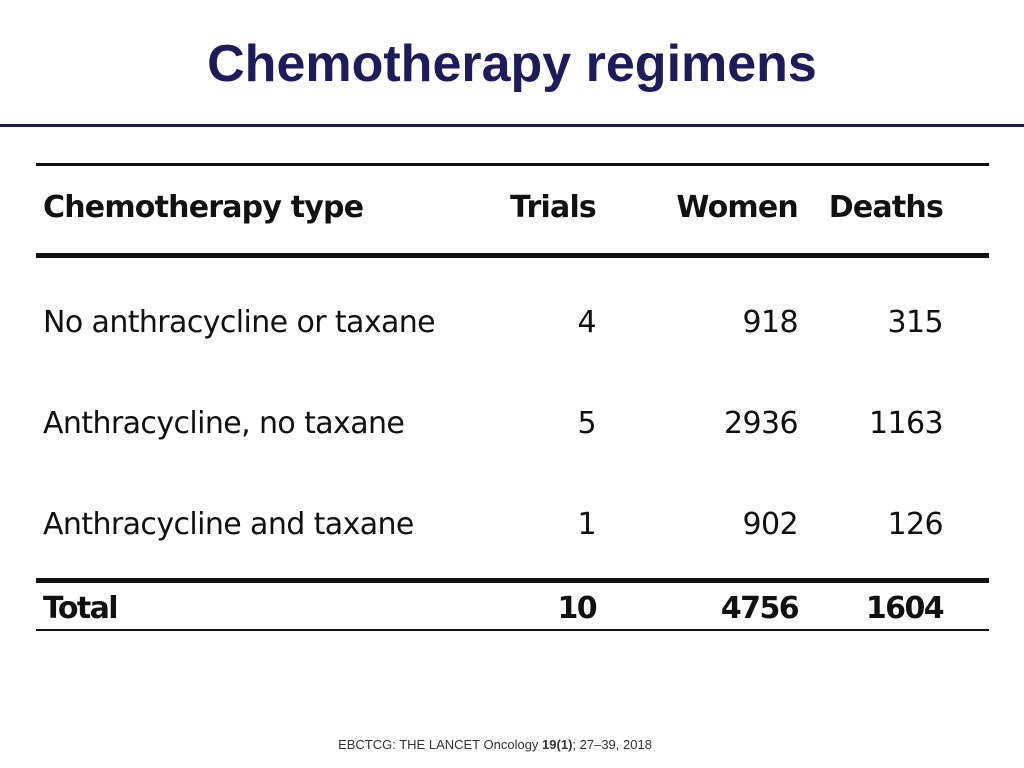  What do you see at coordinates (915, 524) in the screenshot?
I see `row-deaths-cell: 126` at bounding box center [915, 524].